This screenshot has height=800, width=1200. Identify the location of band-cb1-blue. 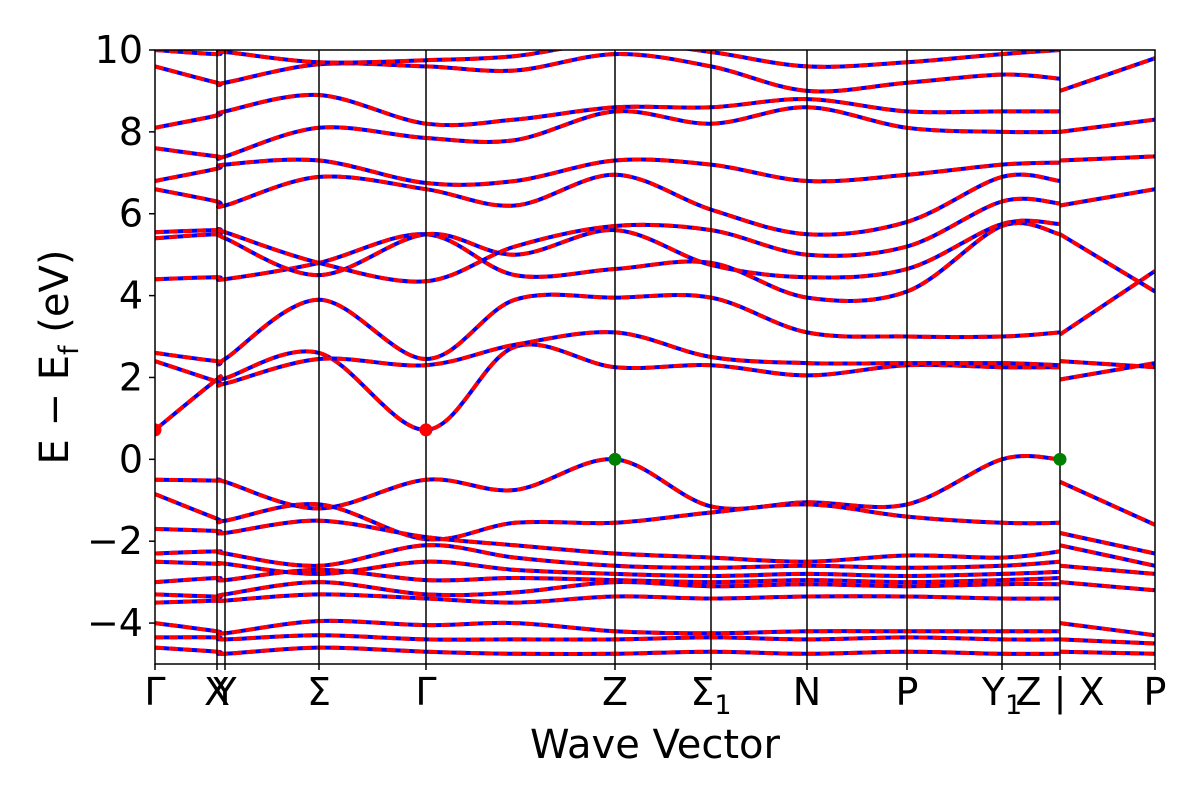
(608, 387).